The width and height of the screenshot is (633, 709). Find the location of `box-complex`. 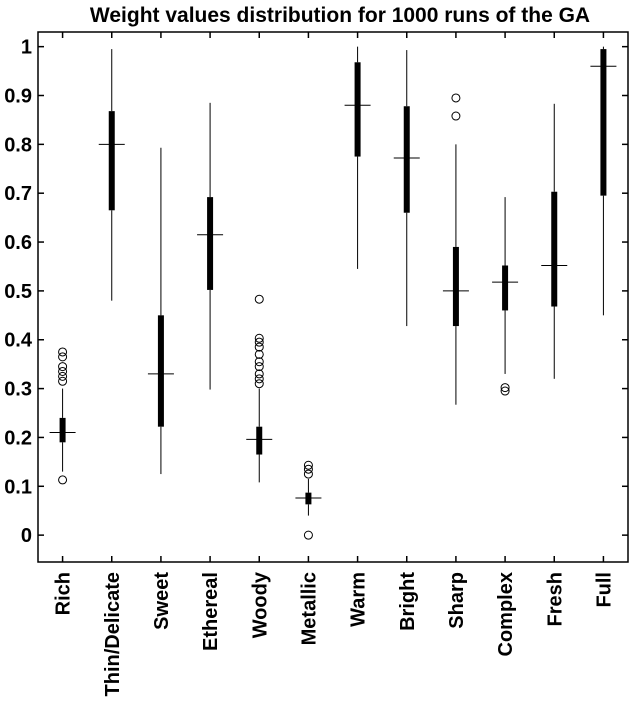

box-complex is located at coordinates (505, 296).